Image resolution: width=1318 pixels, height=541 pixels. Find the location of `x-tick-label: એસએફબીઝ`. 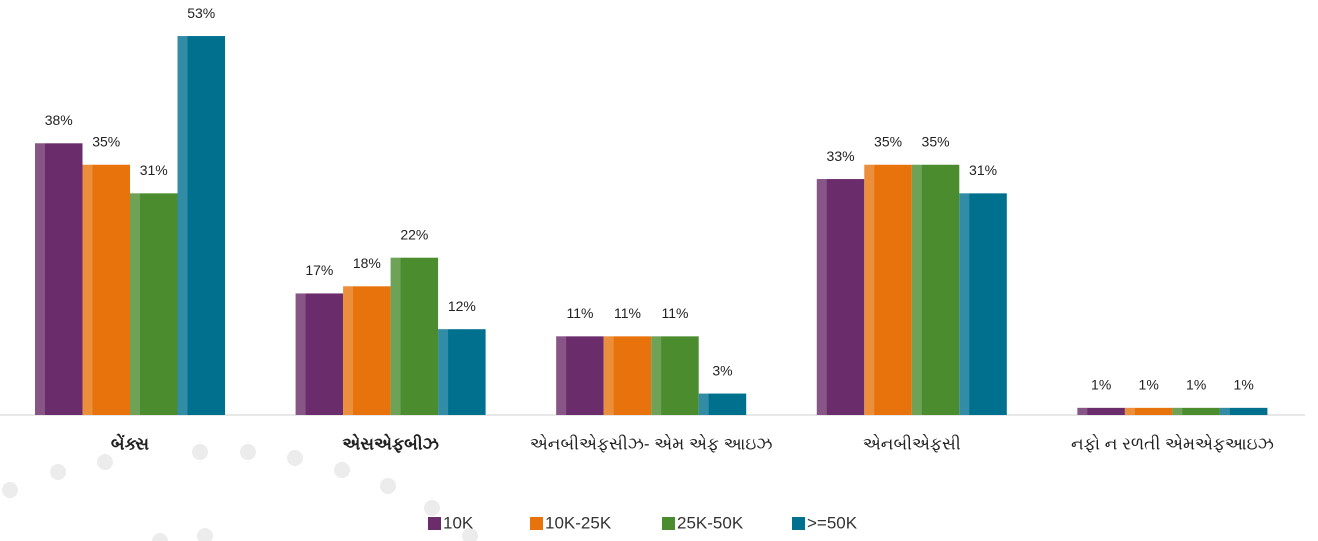

x-tick-label: એસએફબીઝ is located at coordinates (390, 442).